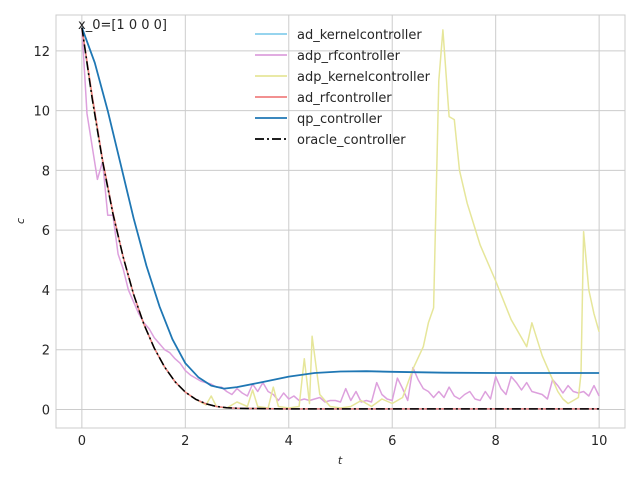 This screenshot has height=480, width=640. I want to click on x-tick-label: 8, so click(496, 441).